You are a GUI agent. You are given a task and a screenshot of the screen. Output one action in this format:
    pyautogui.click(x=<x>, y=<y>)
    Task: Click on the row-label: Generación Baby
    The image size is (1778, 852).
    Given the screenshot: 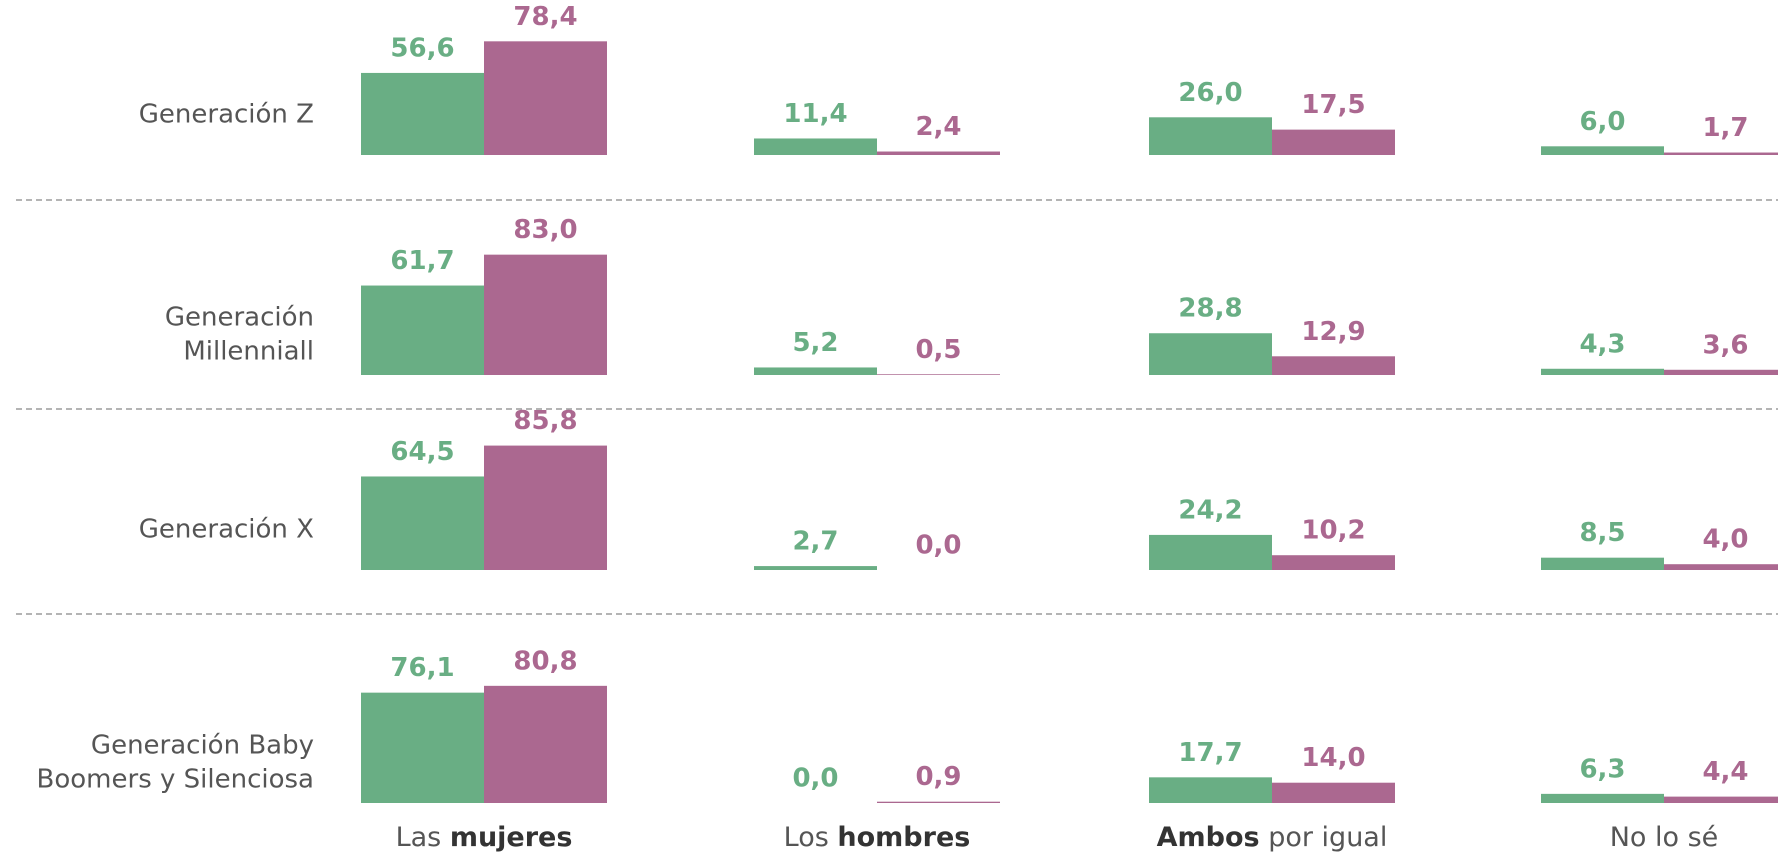 What is the action you would take?
    pyautogui.click(x=202, y=746)
    